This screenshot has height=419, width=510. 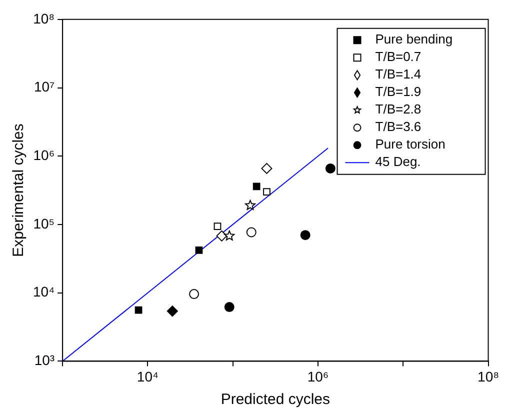 What do you see at coordinates (44, 360) in the screenshot?
I see `y-tick-label: 10³` at bounding box center [44, 360].